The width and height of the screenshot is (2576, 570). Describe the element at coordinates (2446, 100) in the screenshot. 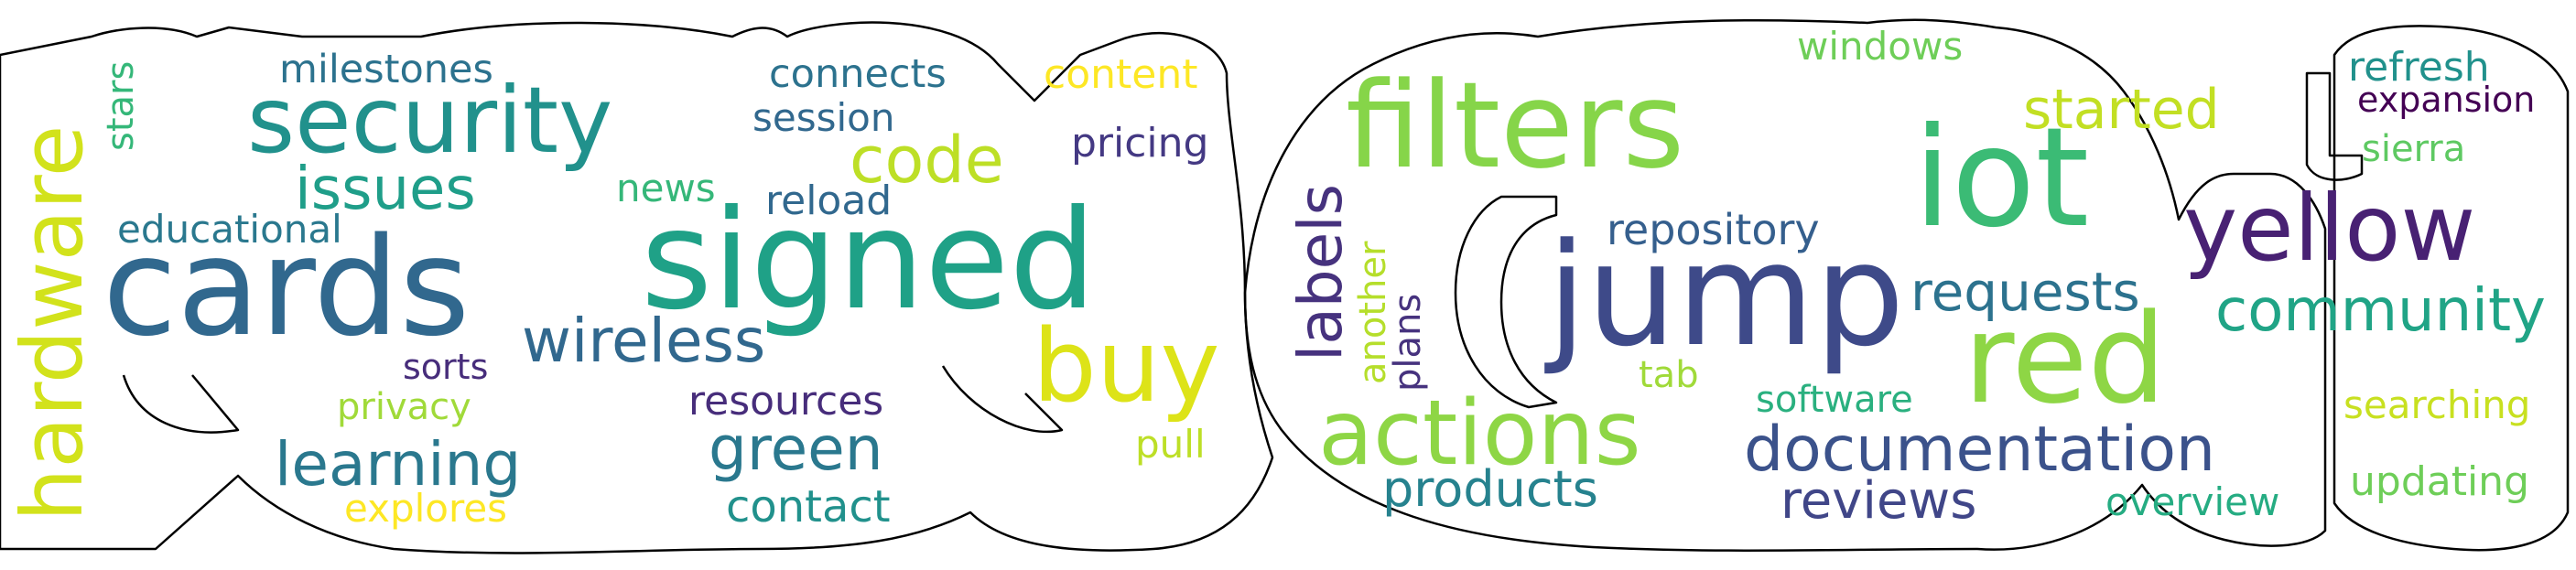

I see `word-expansion: expansion` at that location.